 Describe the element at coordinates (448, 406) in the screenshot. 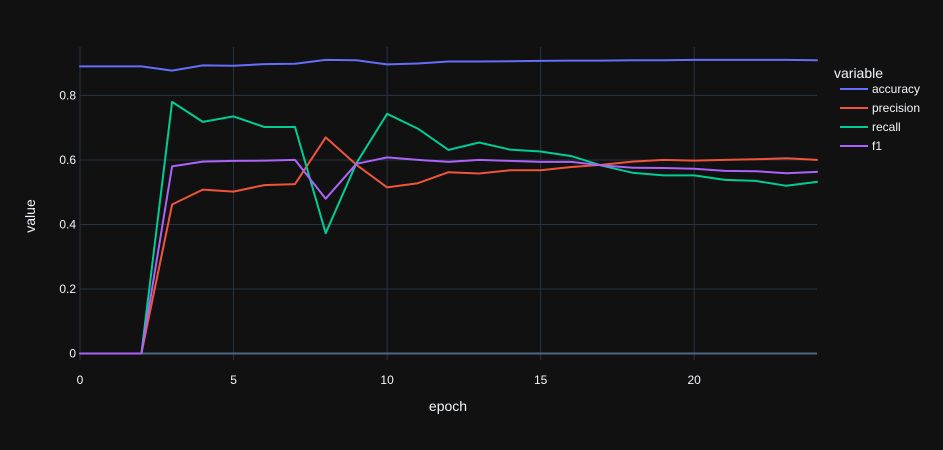

I see `x-axis-title: epoch` at that location.